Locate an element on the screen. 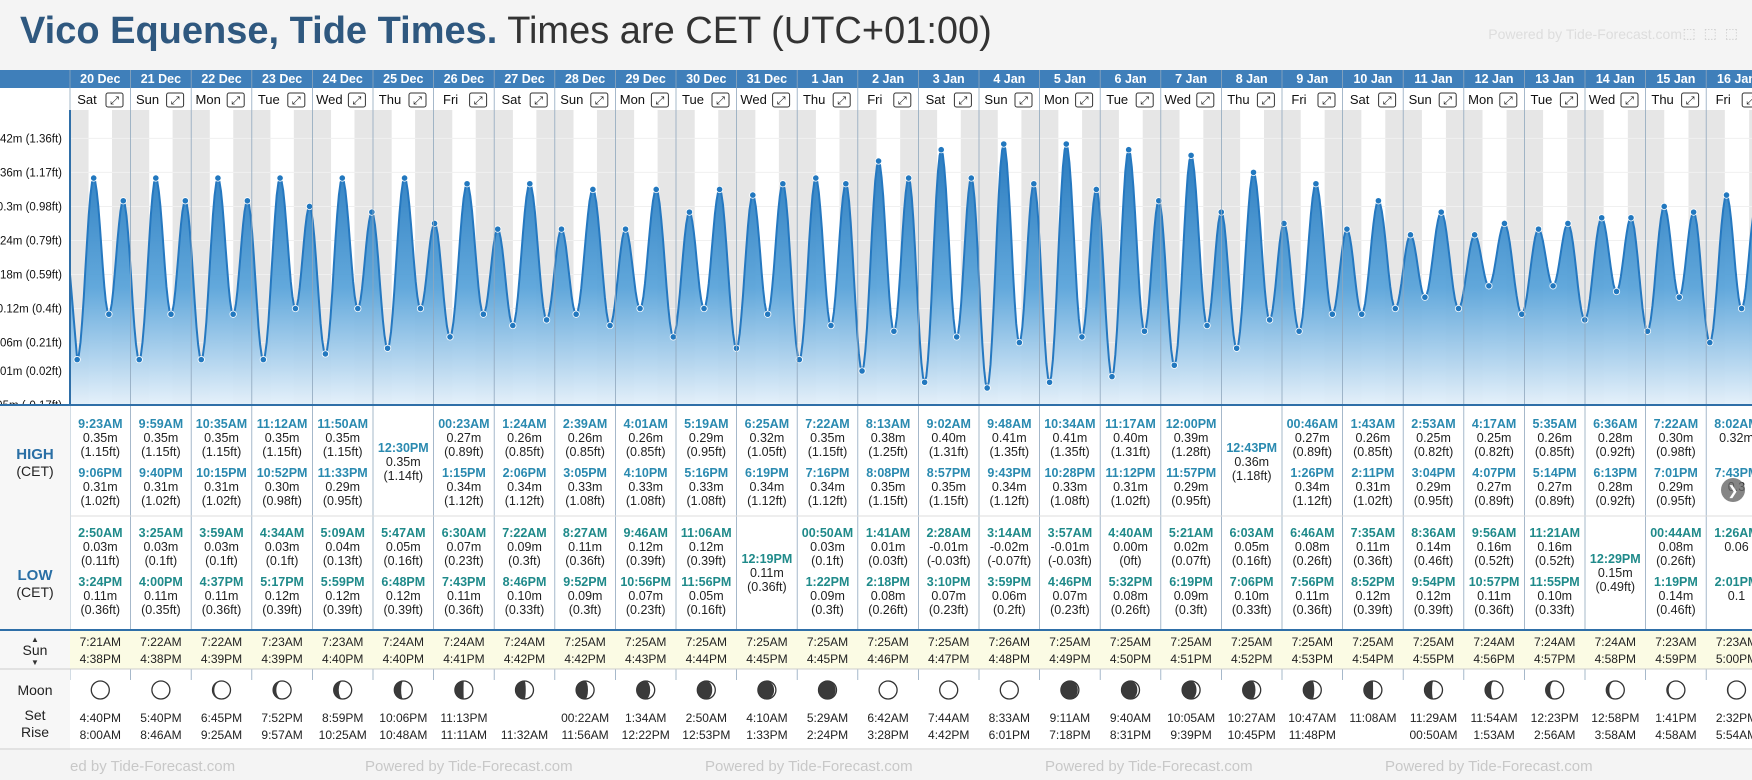 The width and height of the screenshot is (1752, 780). low-tide-meters: 0.09m is located at coordinates (1191, 596).